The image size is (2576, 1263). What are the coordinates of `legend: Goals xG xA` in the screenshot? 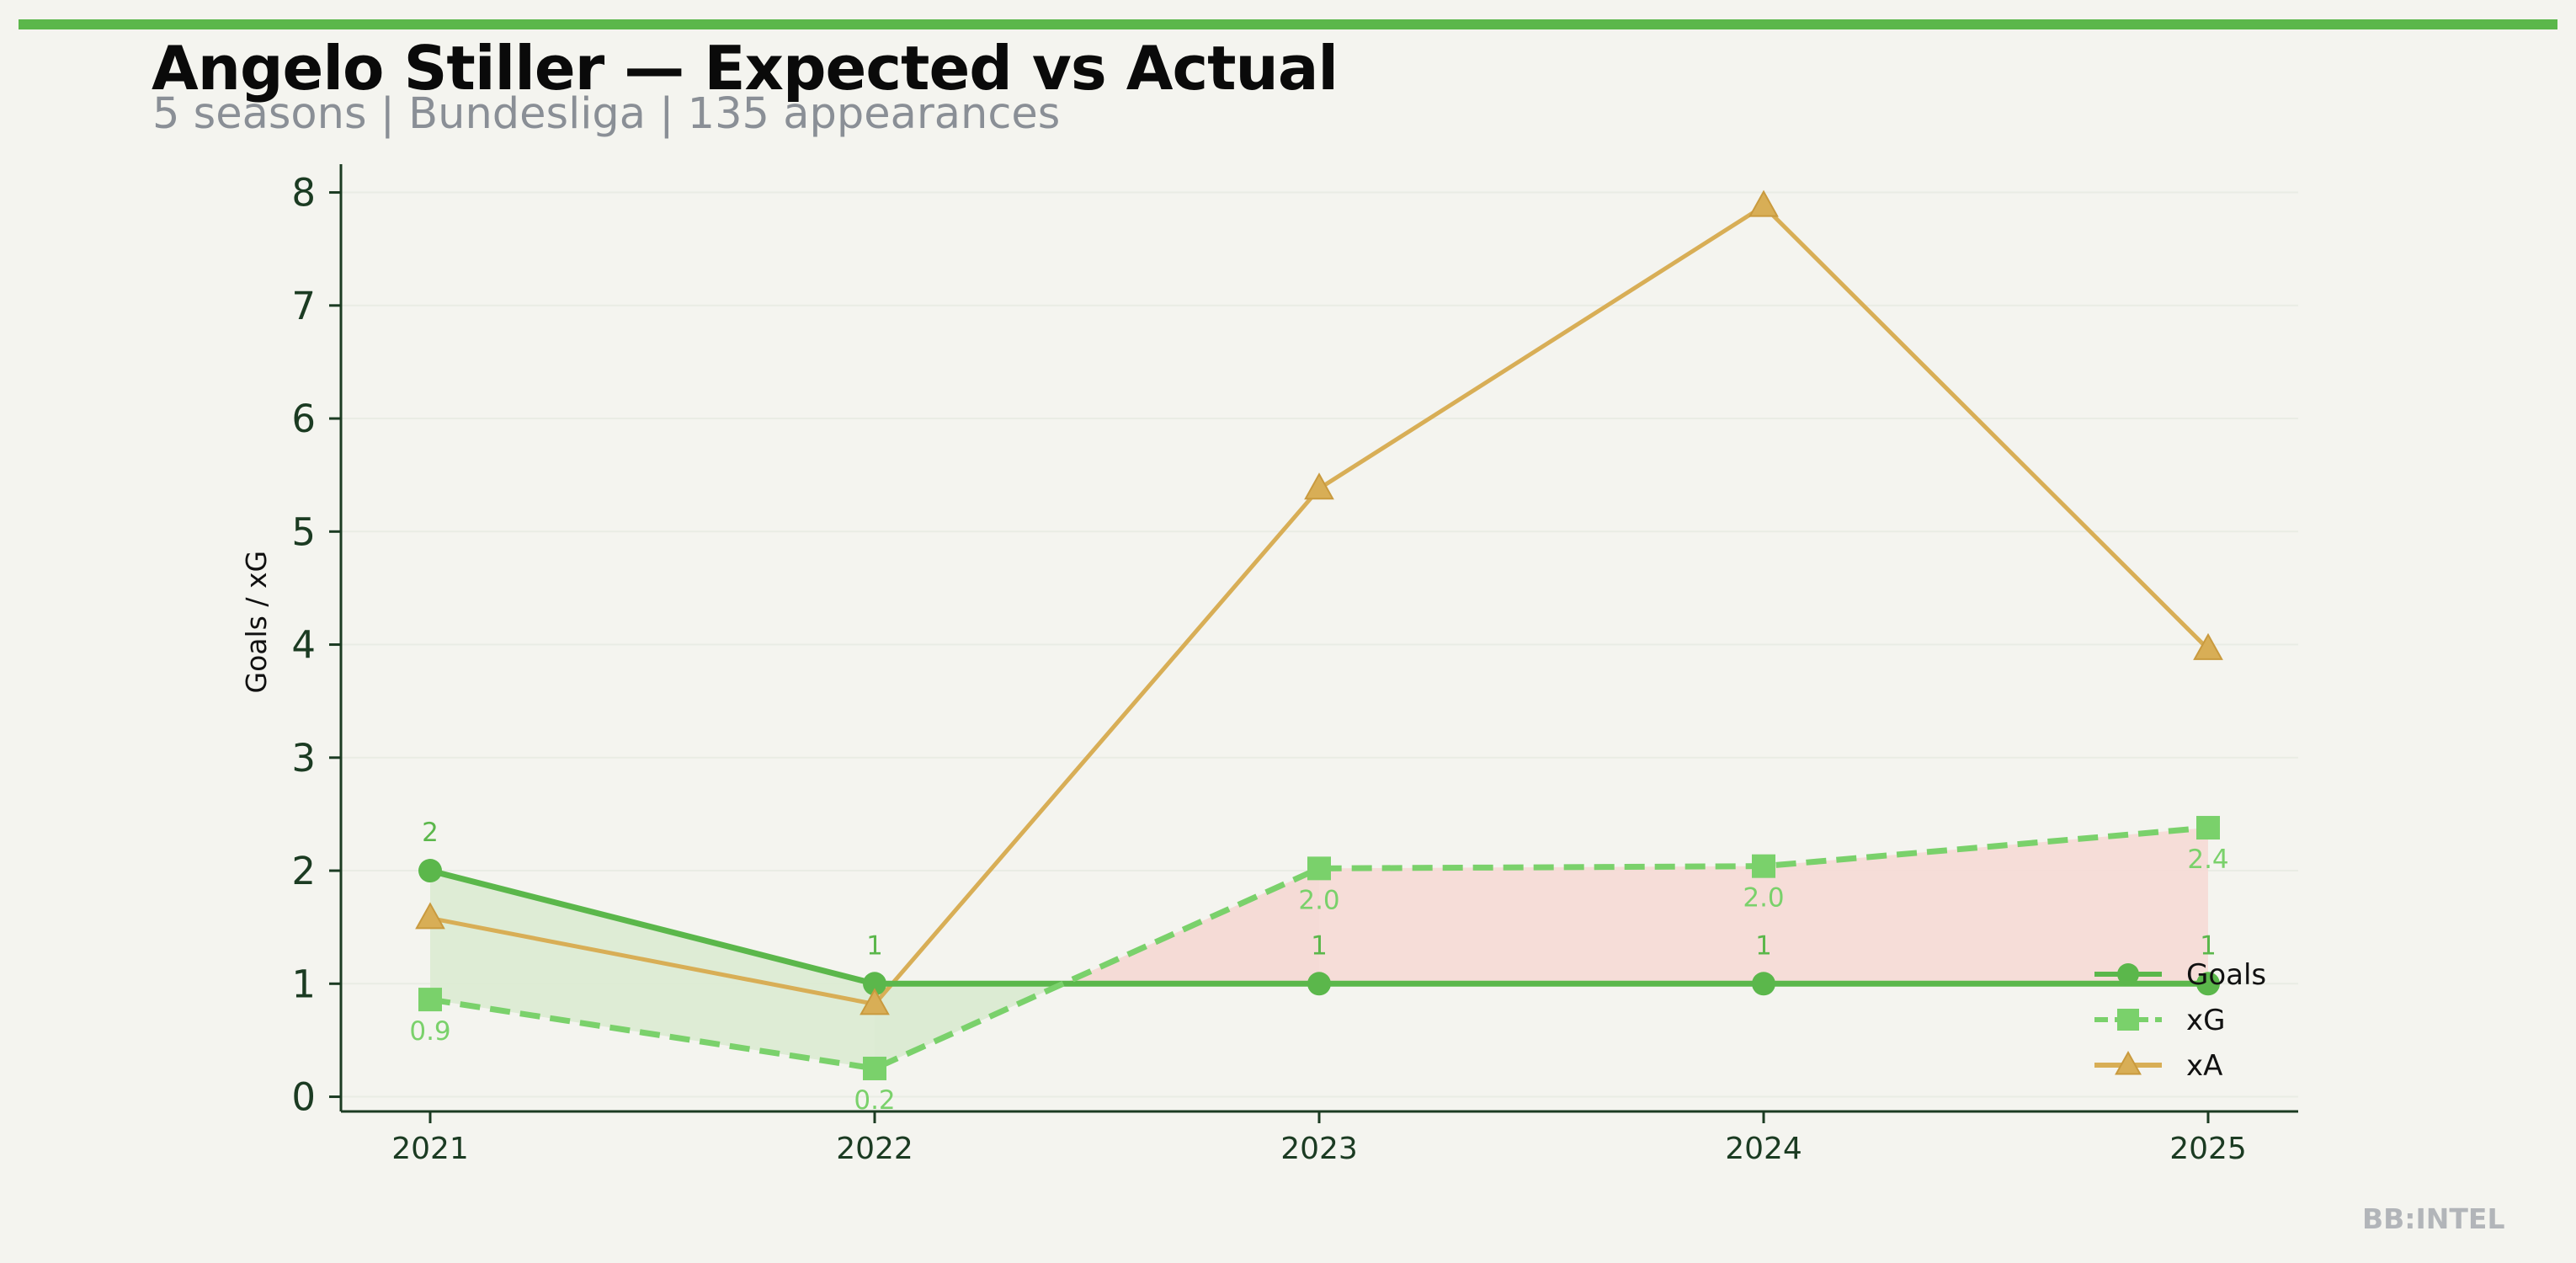 It's located at (2180, 1020).